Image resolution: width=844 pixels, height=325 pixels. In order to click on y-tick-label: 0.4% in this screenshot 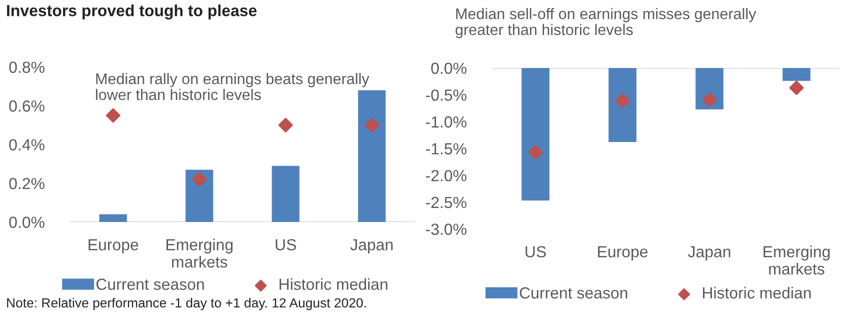, I will do `click(26, 144)`.